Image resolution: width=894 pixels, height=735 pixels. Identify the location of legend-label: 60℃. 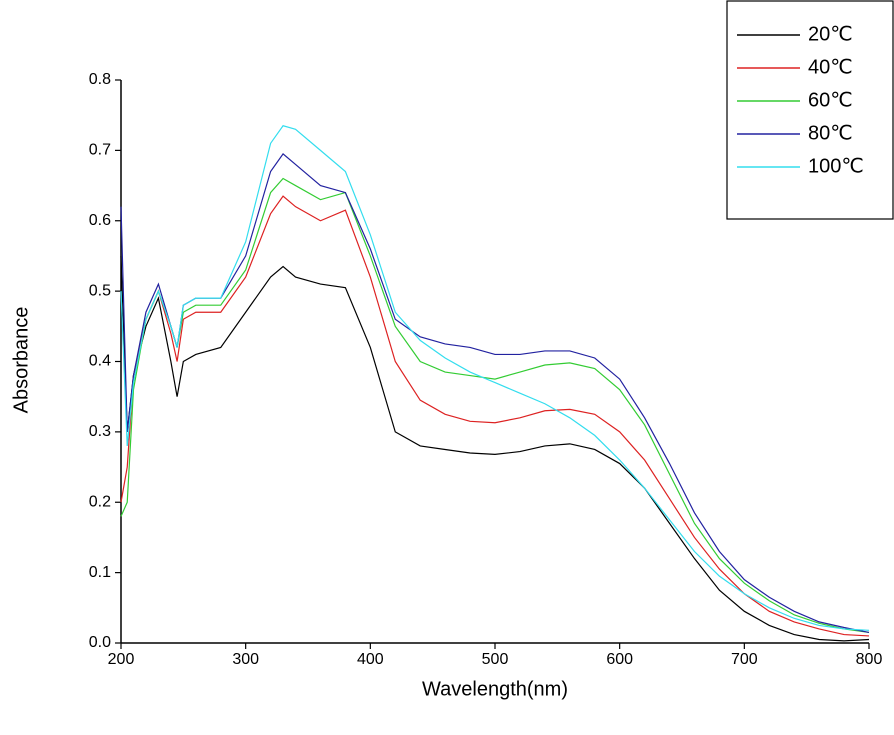
(830, 100).